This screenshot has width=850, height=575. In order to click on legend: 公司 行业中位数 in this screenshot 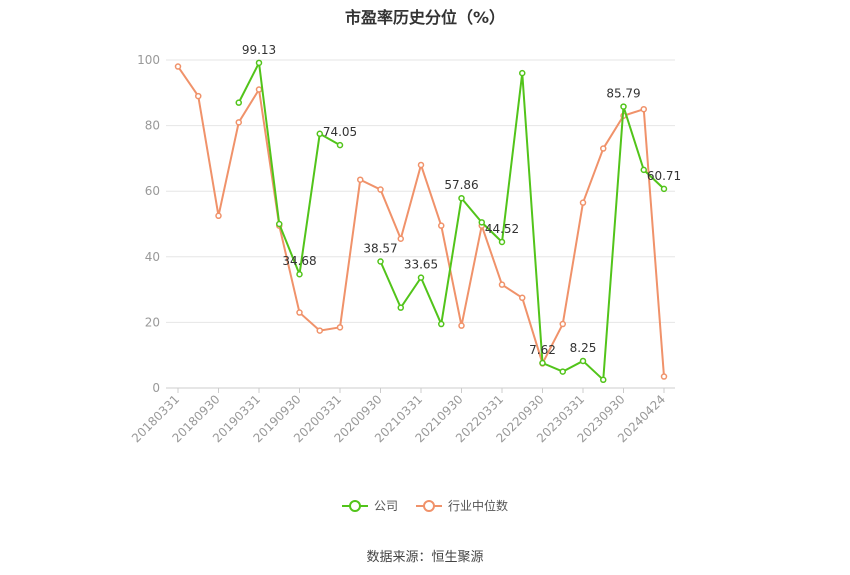, I will do `click(425, 505)`.